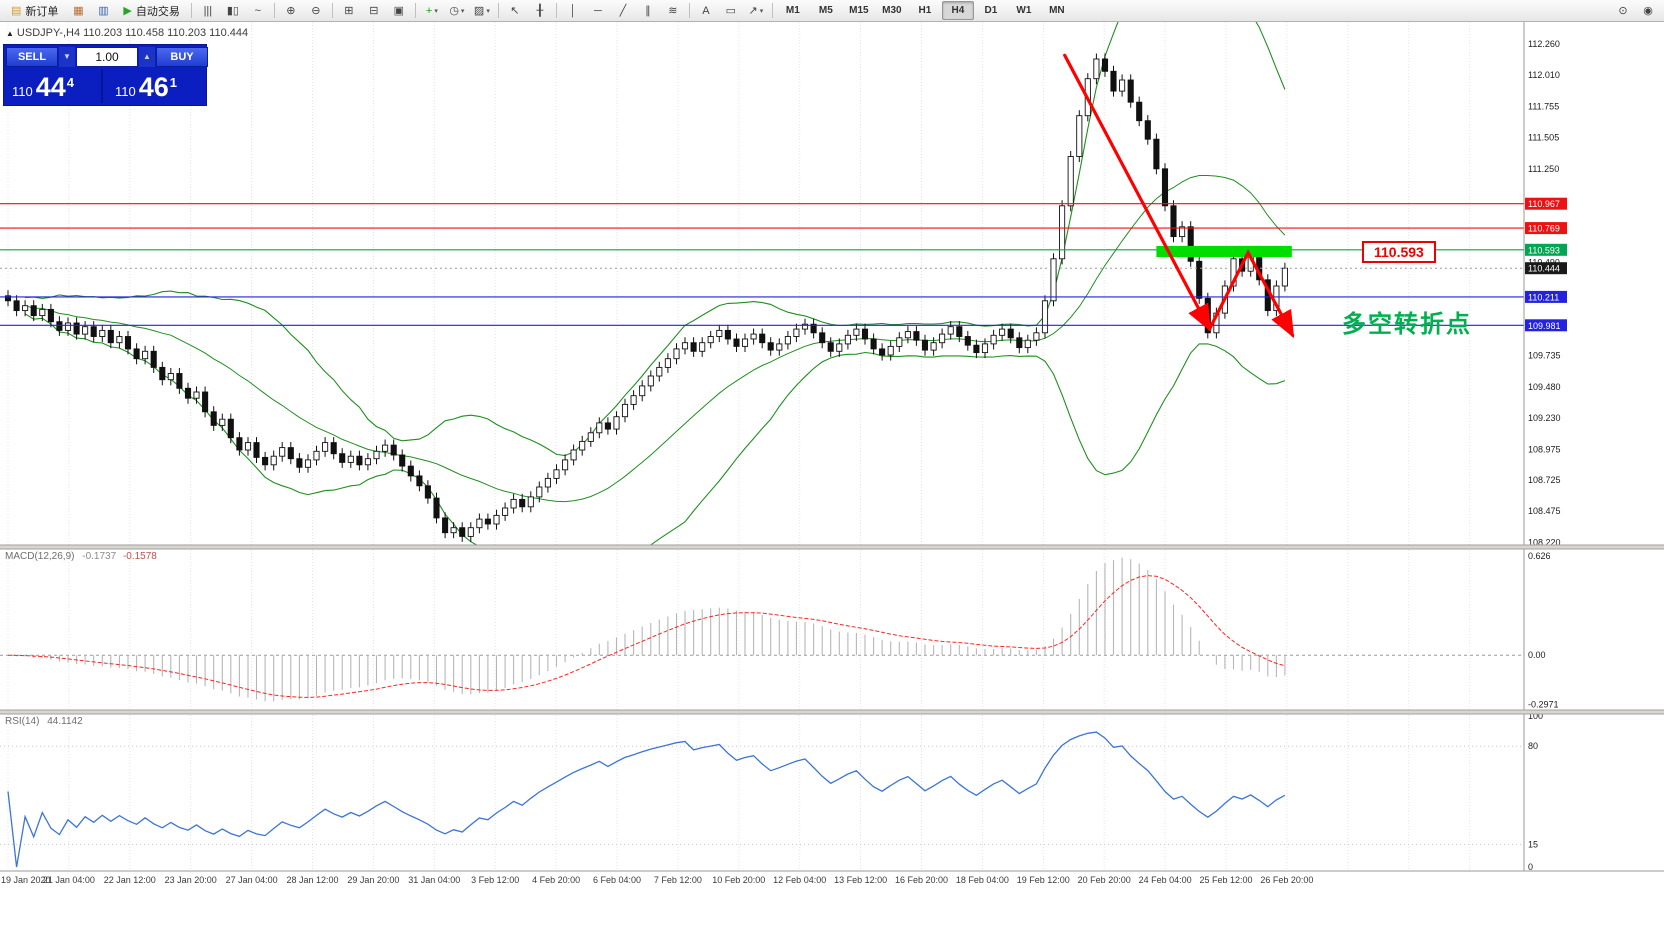  I want to click on cursor-button: ↖, so click(515, 11).